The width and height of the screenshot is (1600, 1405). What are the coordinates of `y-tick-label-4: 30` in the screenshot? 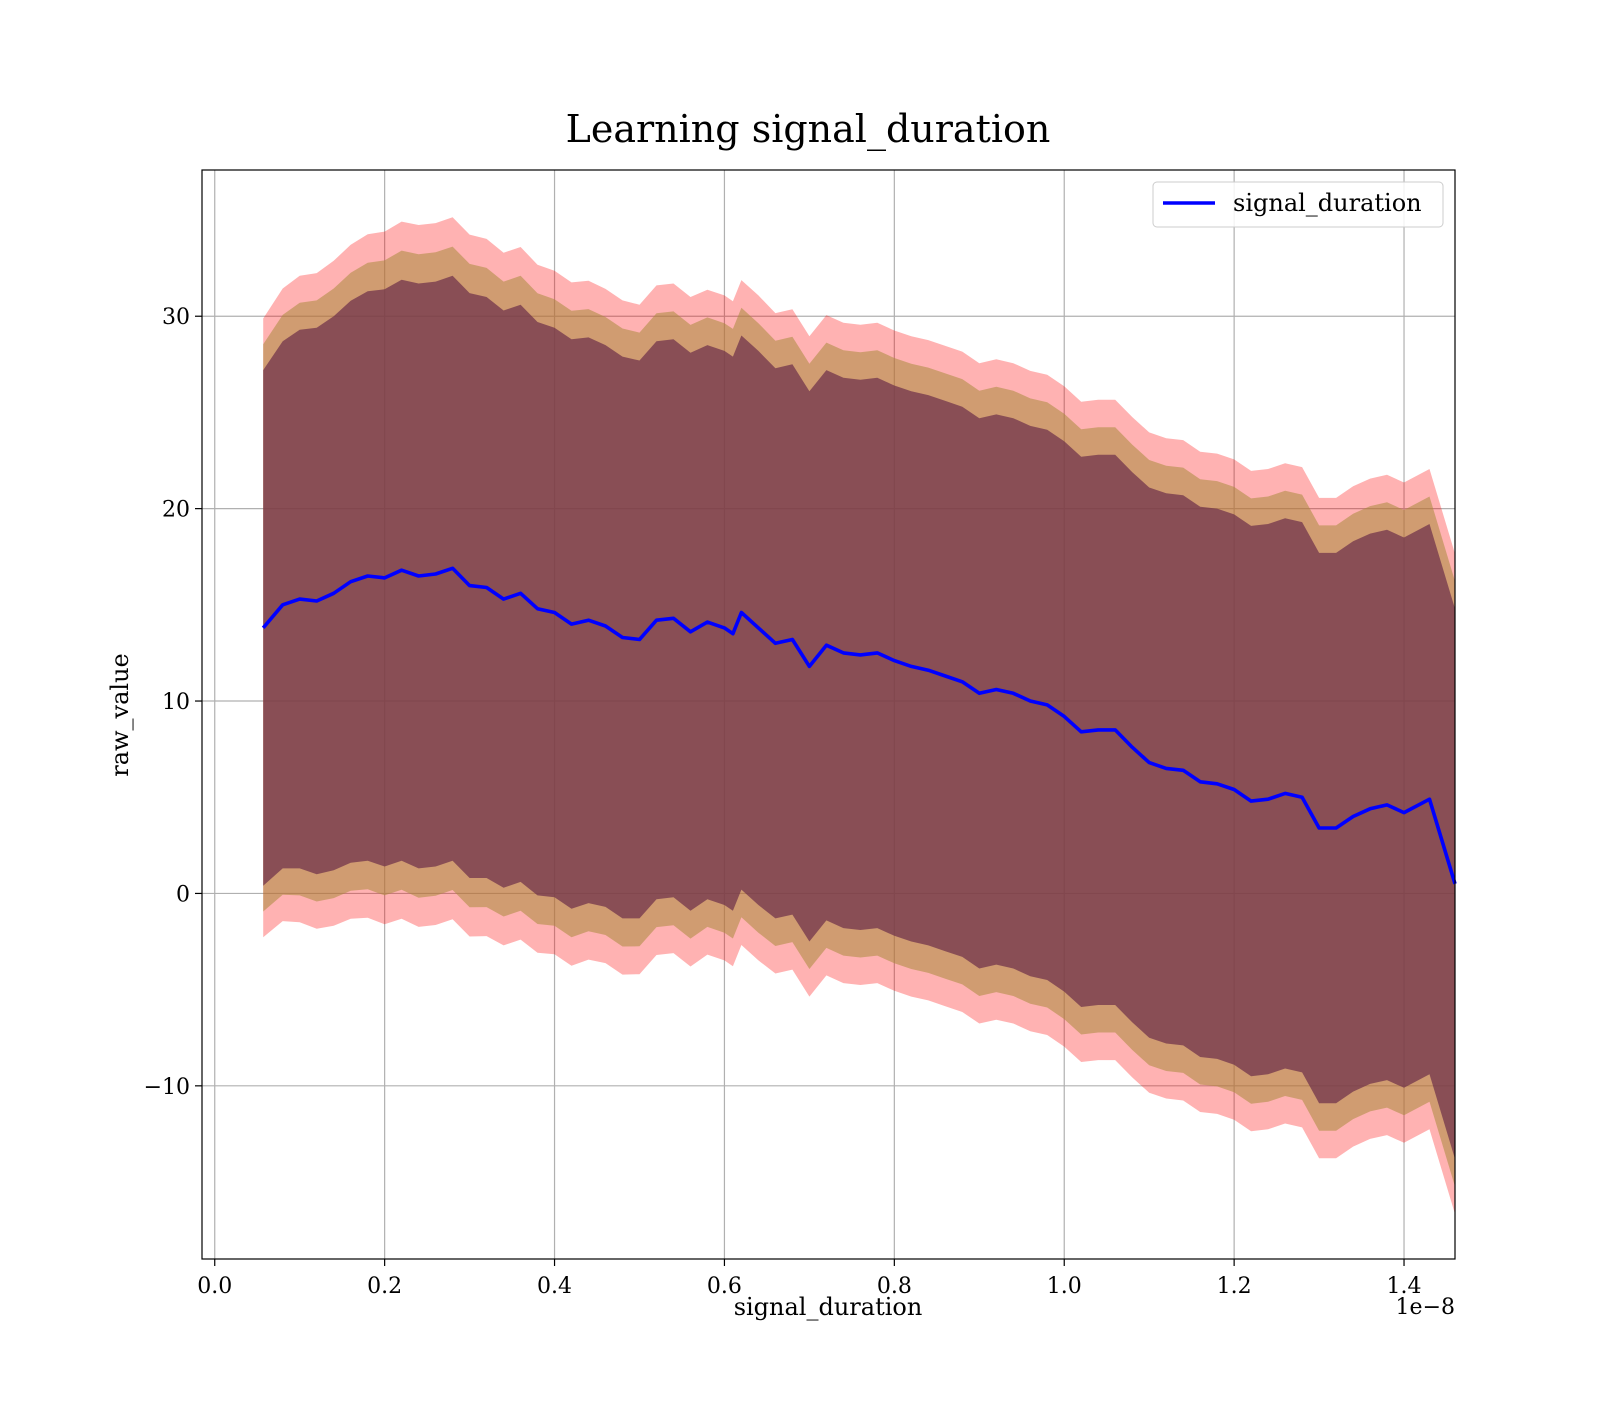 It's located at (176, 317).